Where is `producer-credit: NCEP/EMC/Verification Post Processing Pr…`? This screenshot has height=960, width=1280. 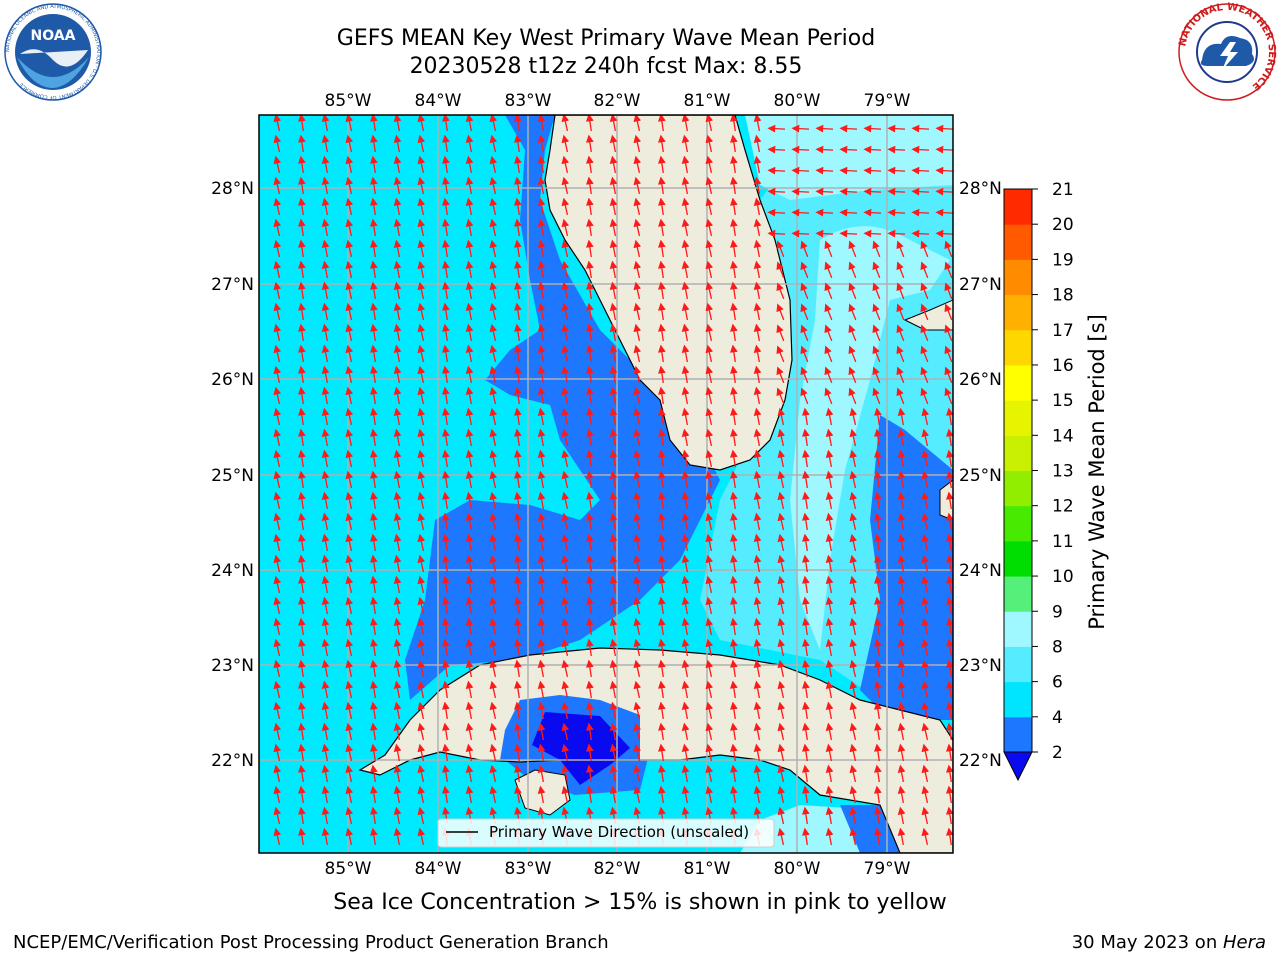 producer-credit: NCEP/EMC/Verification Post Processing Pr… is located at coordinates (311, 942).